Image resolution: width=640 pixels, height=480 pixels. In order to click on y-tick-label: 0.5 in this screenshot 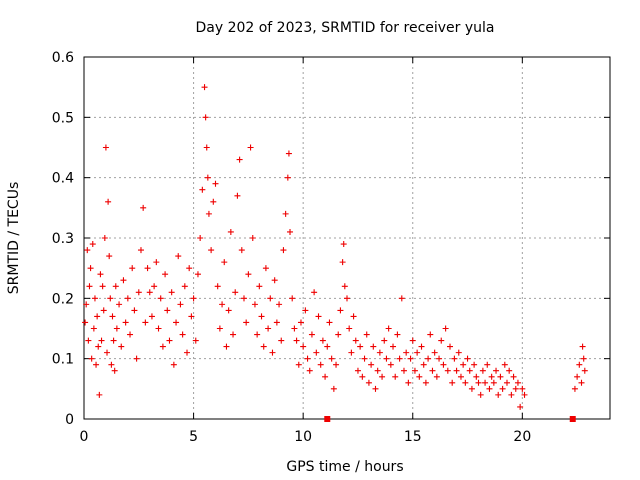, I will do `click(63, 118)`.